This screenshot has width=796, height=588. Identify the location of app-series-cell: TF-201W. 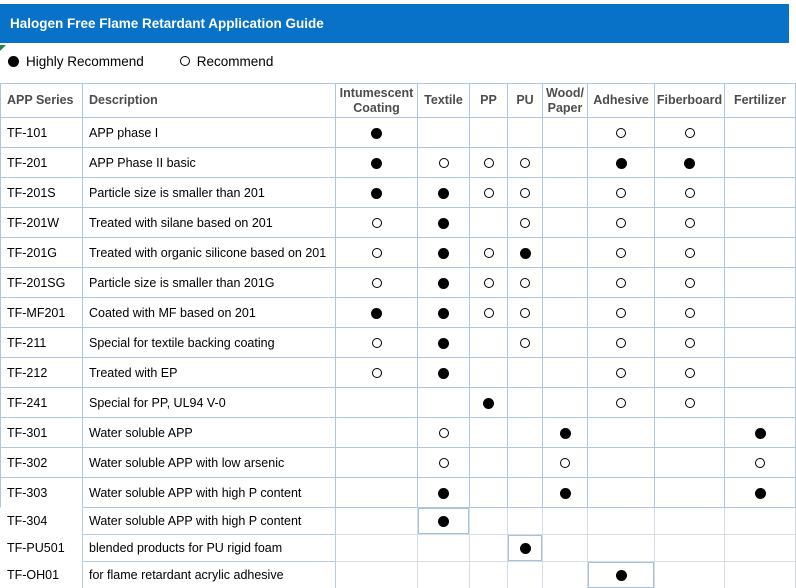
(41, 223).